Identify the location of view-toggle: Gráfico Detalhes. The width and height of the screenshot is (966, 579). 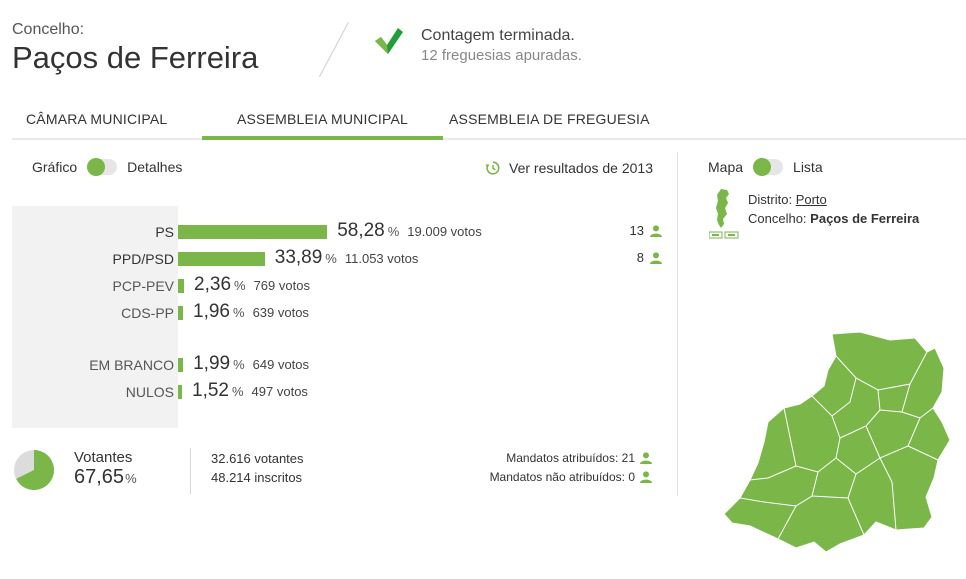
(107, 167).